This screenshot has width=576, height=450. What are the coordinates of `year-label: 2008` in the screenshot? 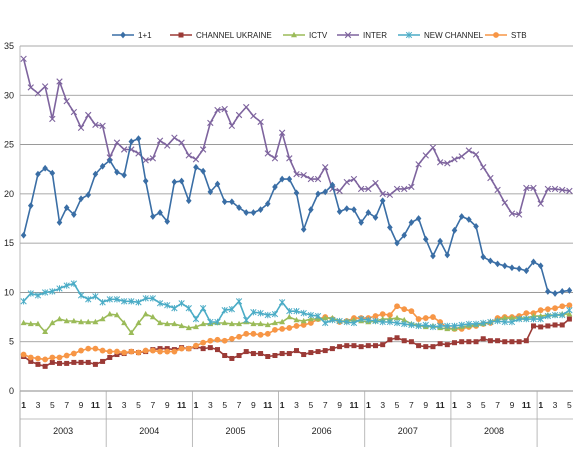 It's located at (494, 431).